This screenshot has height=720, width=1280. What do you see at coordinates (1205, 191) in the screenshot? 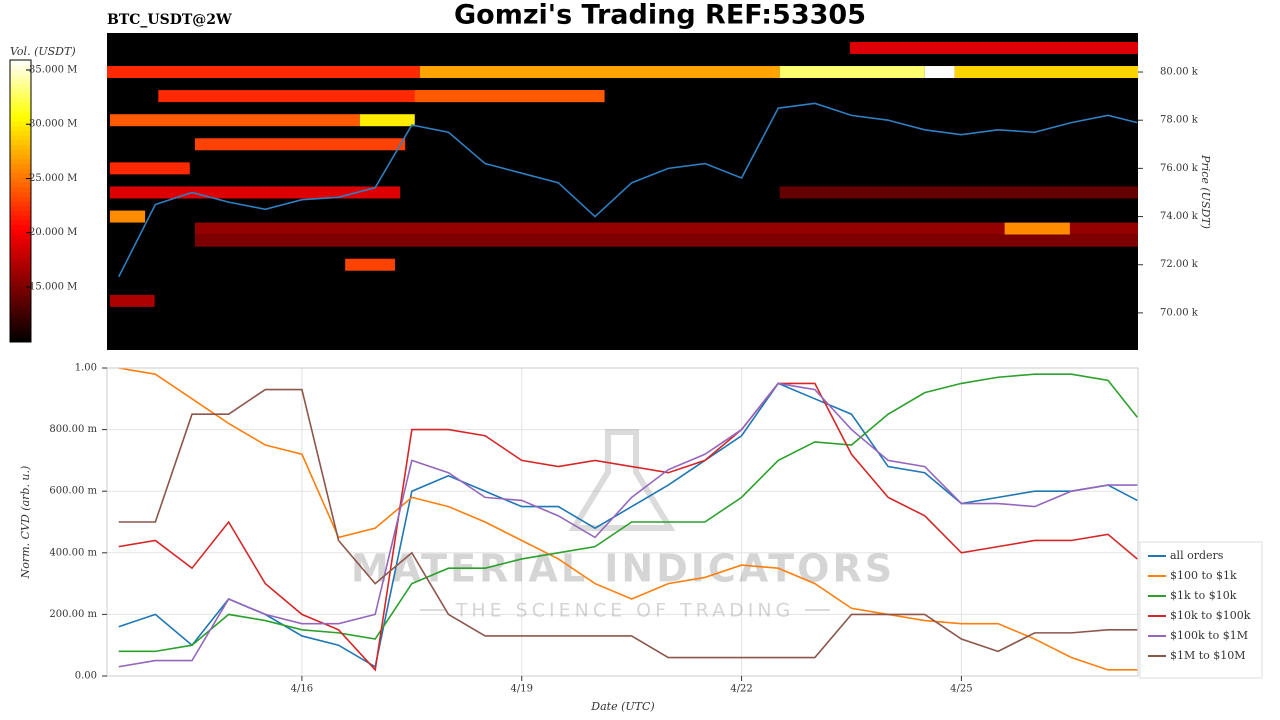
I see `y-axis-label: Price (USDT)` at bounding box center [1205, 191].